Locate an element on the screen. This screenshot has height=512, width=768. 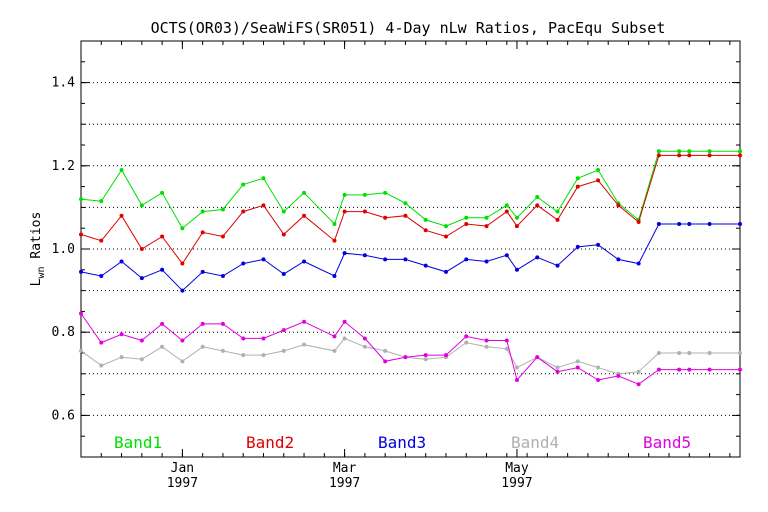
y-tick-label: 1.2 is located at coordinates (63, 166).